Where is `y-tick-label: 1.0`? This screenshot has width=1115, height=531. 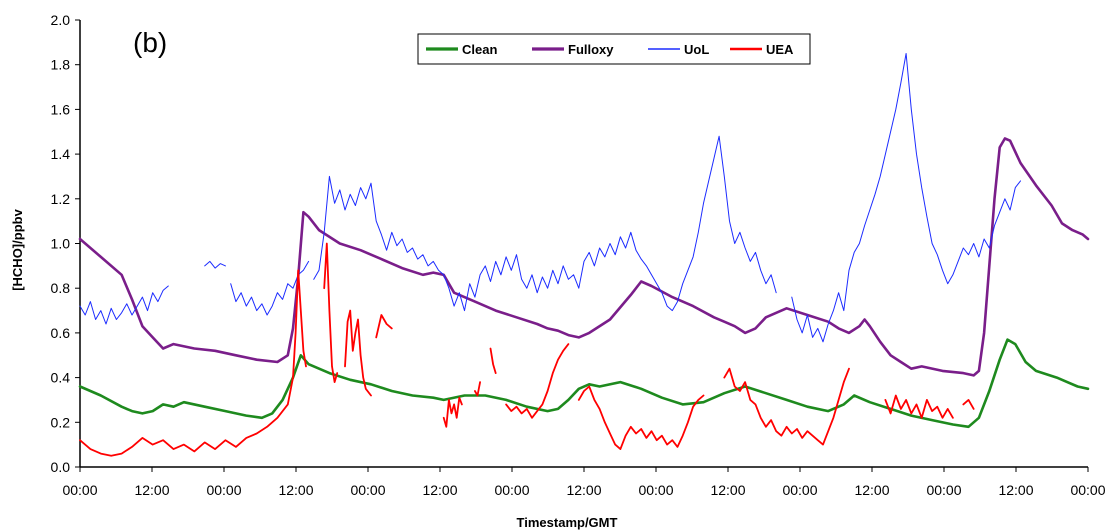 y-tick-label: 1.0 is located at coordinates (61, 244).